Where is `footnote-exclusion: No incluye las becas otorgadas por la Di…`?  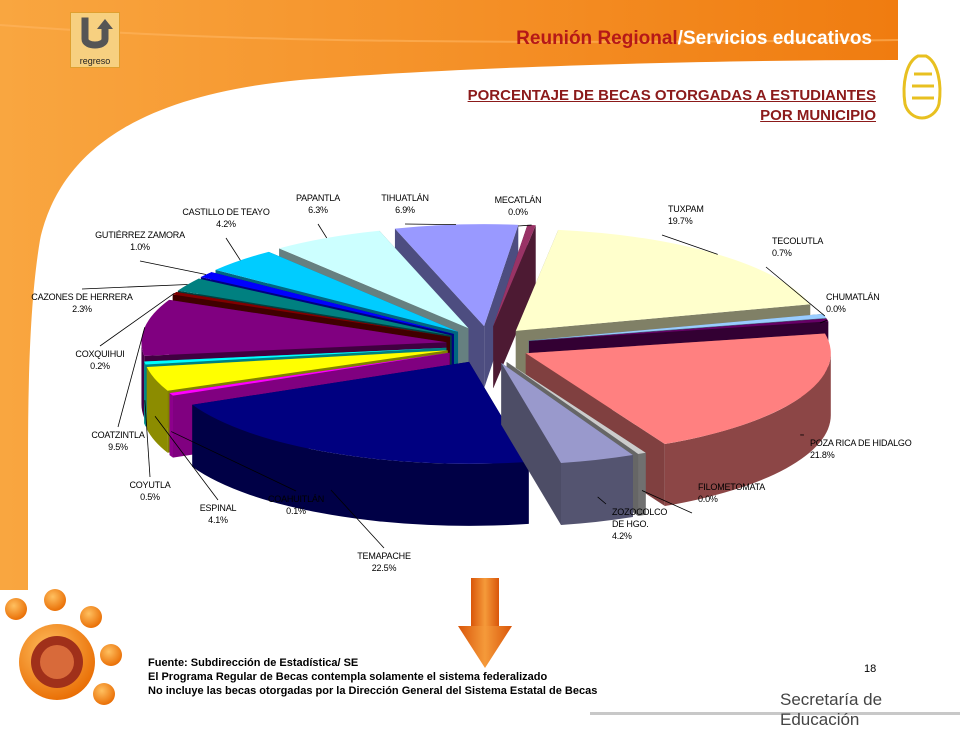 footnote-exclusion: No incluye las becas otorgadas por la Di… is located at coordinates (372, 691).